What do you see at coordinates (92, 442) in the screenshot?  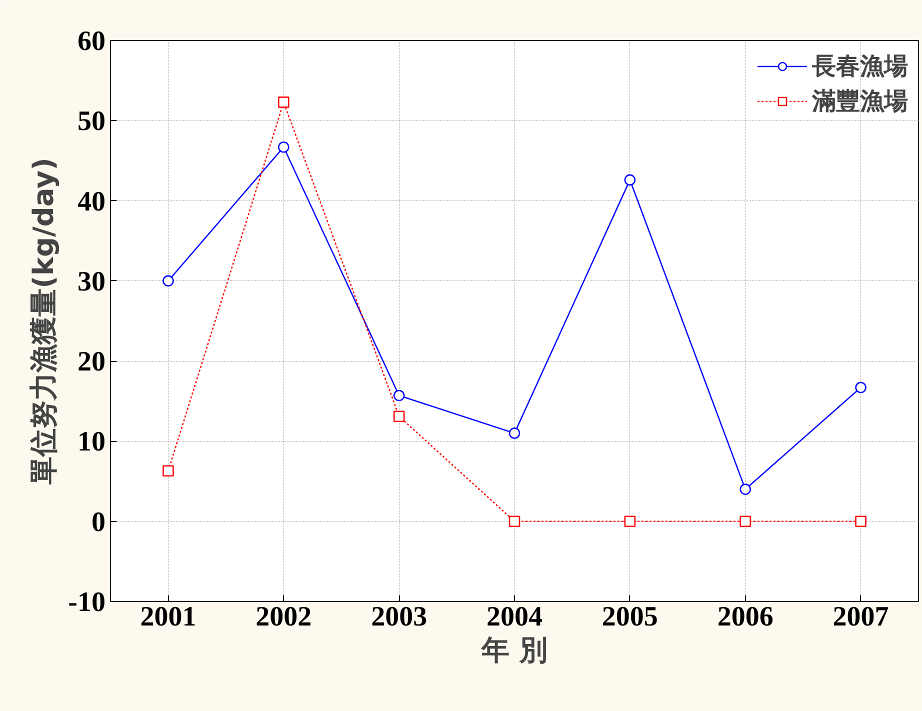 I see `y-tick-label: 10` at bounding box center [92, 442].